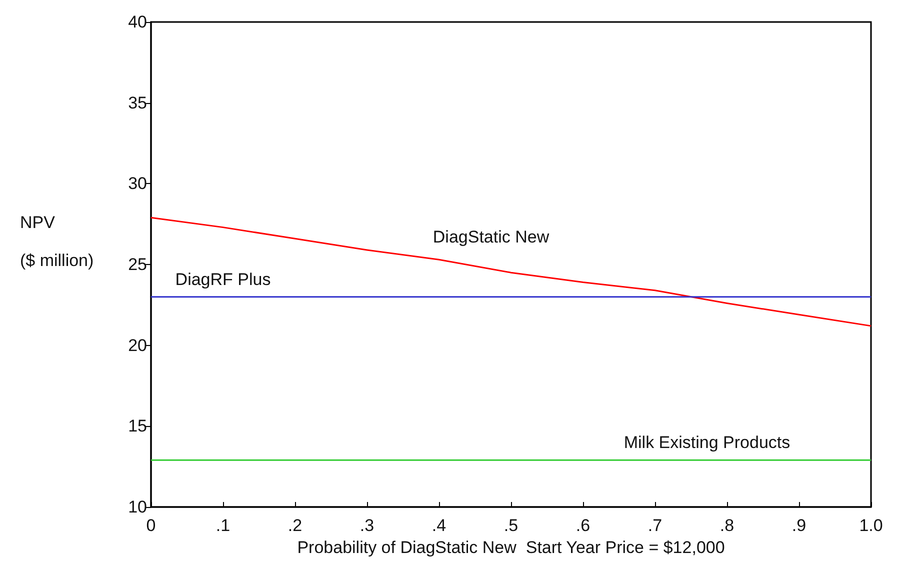  I want to click on y-tick-label: 25, so click(137, 264).